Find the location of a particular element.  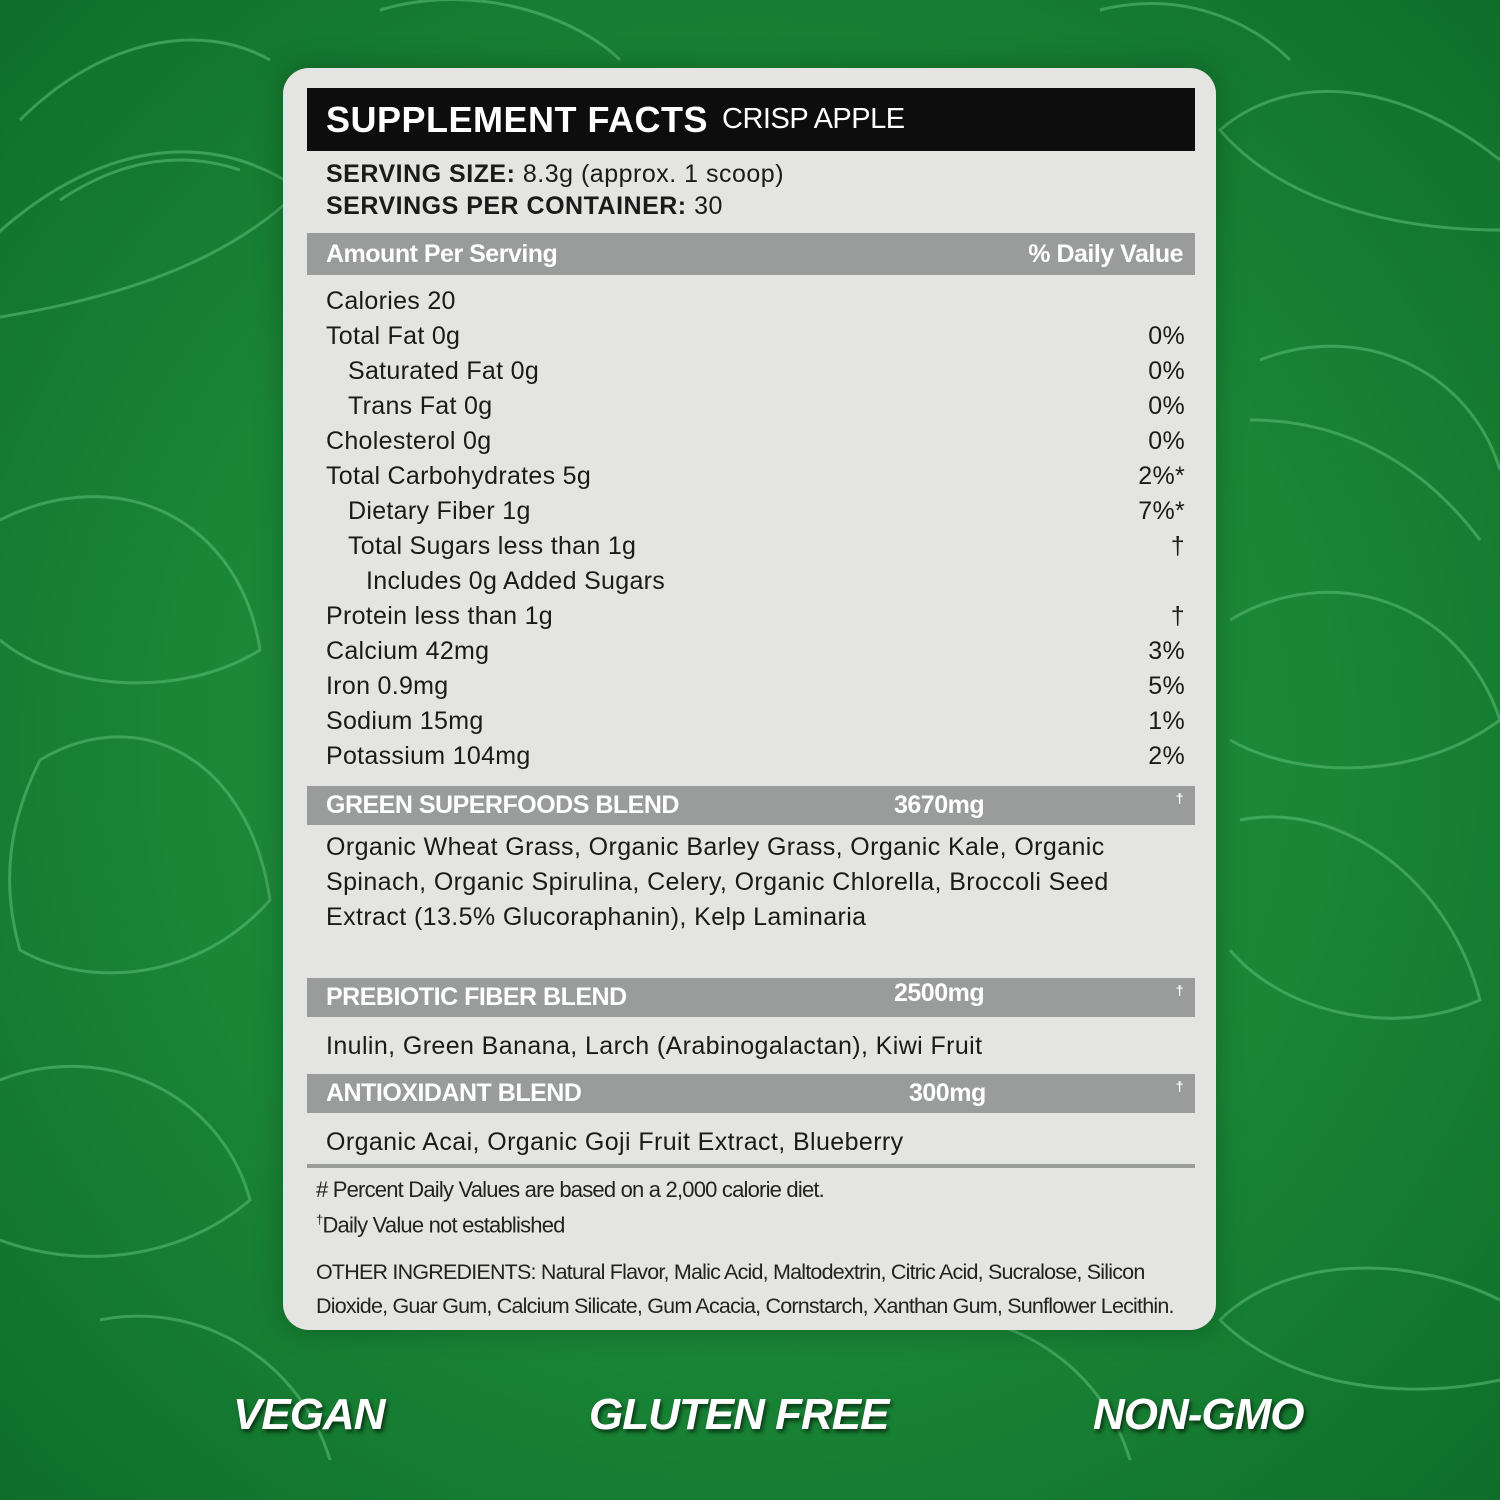

nutrient-row: Calories 20 is located at coordinates (755, 301).